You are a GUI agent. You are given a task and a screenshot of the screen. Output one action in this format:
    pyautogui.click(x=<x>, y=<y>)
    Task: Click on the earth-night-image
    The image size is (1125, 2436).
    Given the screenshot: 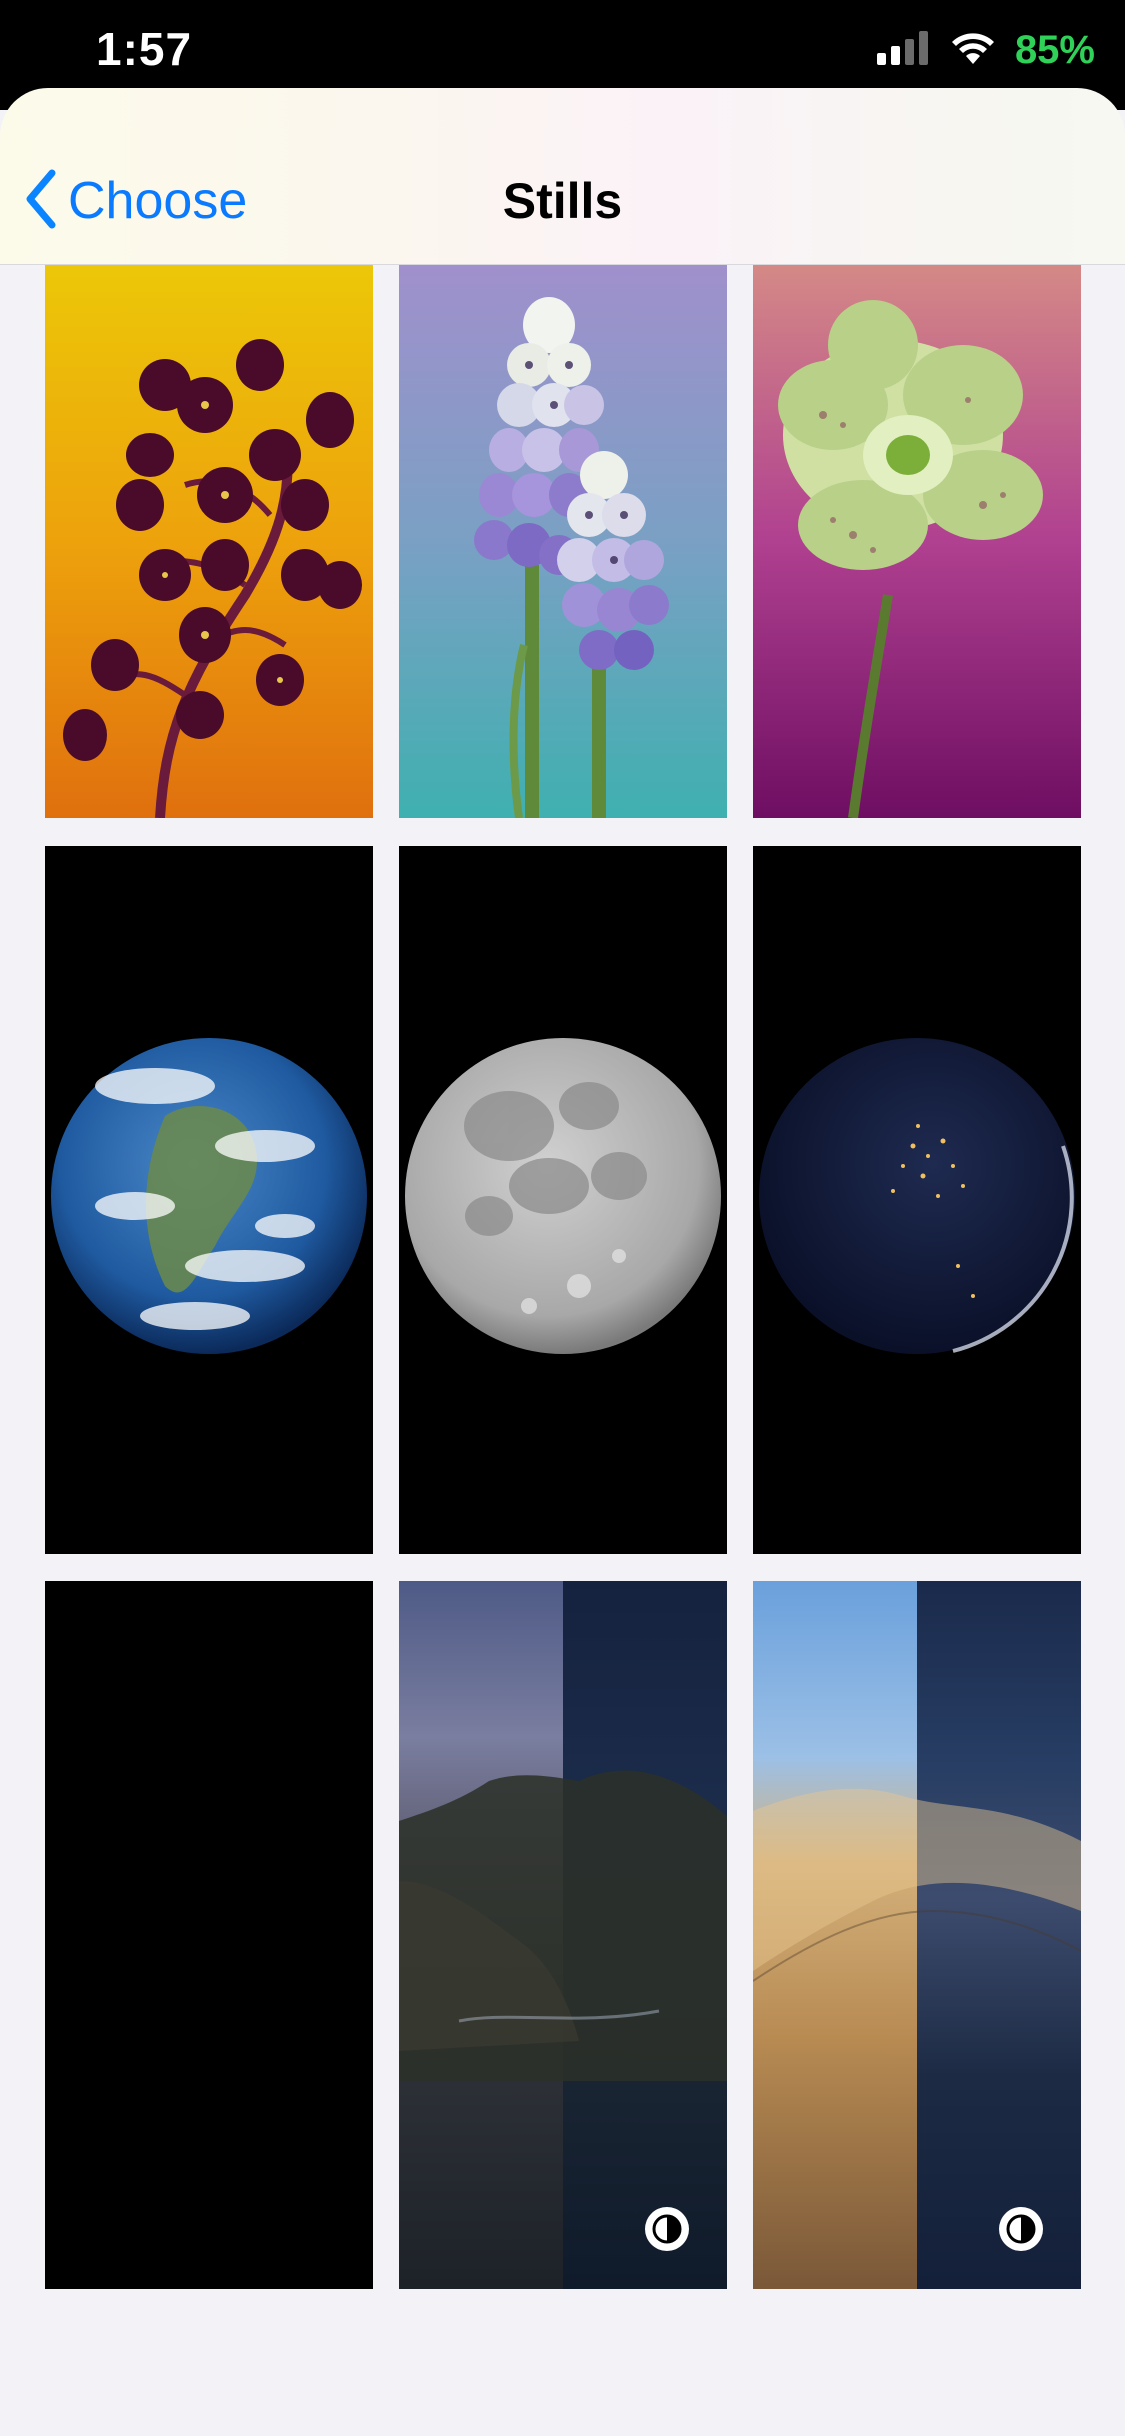 What is the action you would take?
    pyautogui.click(x=917, y=1196)
    